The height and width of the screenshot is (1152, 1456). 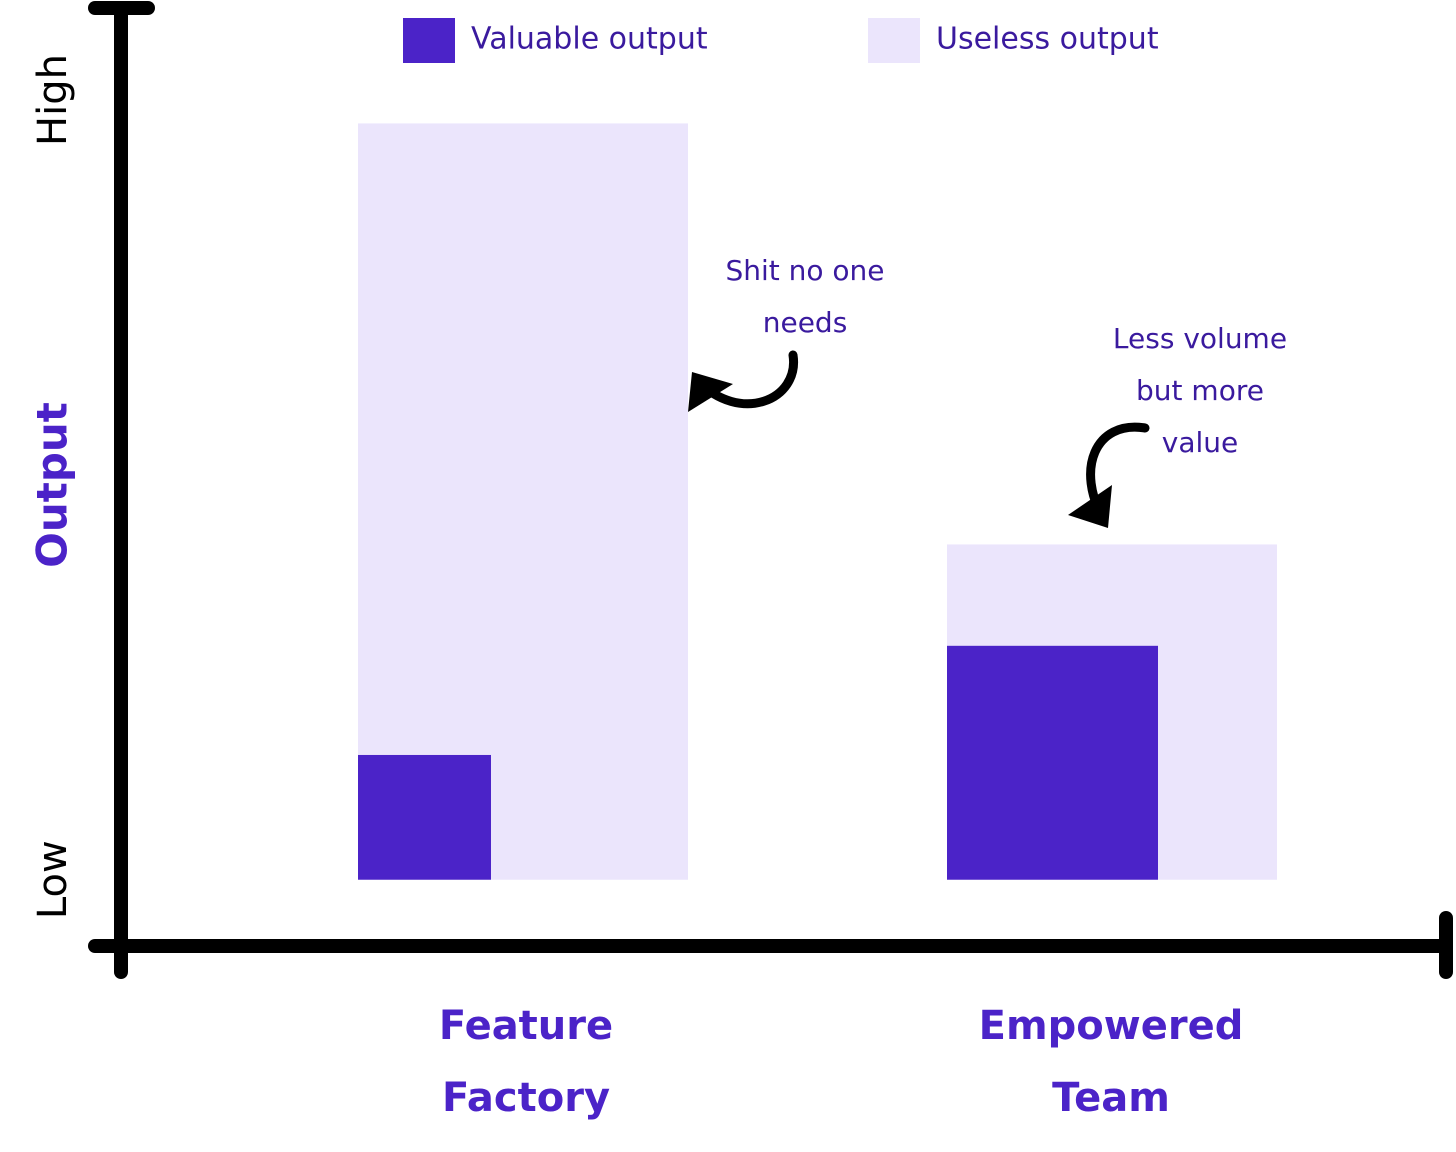 I want to click on y-axis-label: Output, so click(x=52, y=485).